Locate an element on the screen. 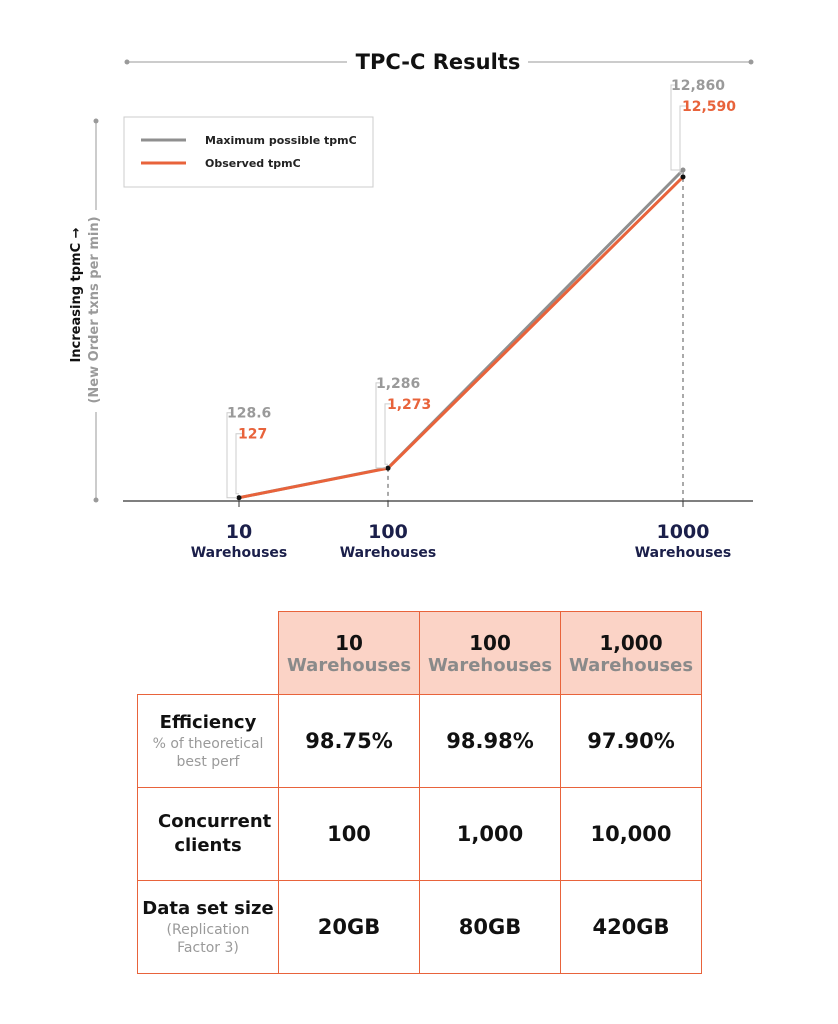  y-axis-sublabel: (New Order txns per min) is located at coordinates (94, 309).